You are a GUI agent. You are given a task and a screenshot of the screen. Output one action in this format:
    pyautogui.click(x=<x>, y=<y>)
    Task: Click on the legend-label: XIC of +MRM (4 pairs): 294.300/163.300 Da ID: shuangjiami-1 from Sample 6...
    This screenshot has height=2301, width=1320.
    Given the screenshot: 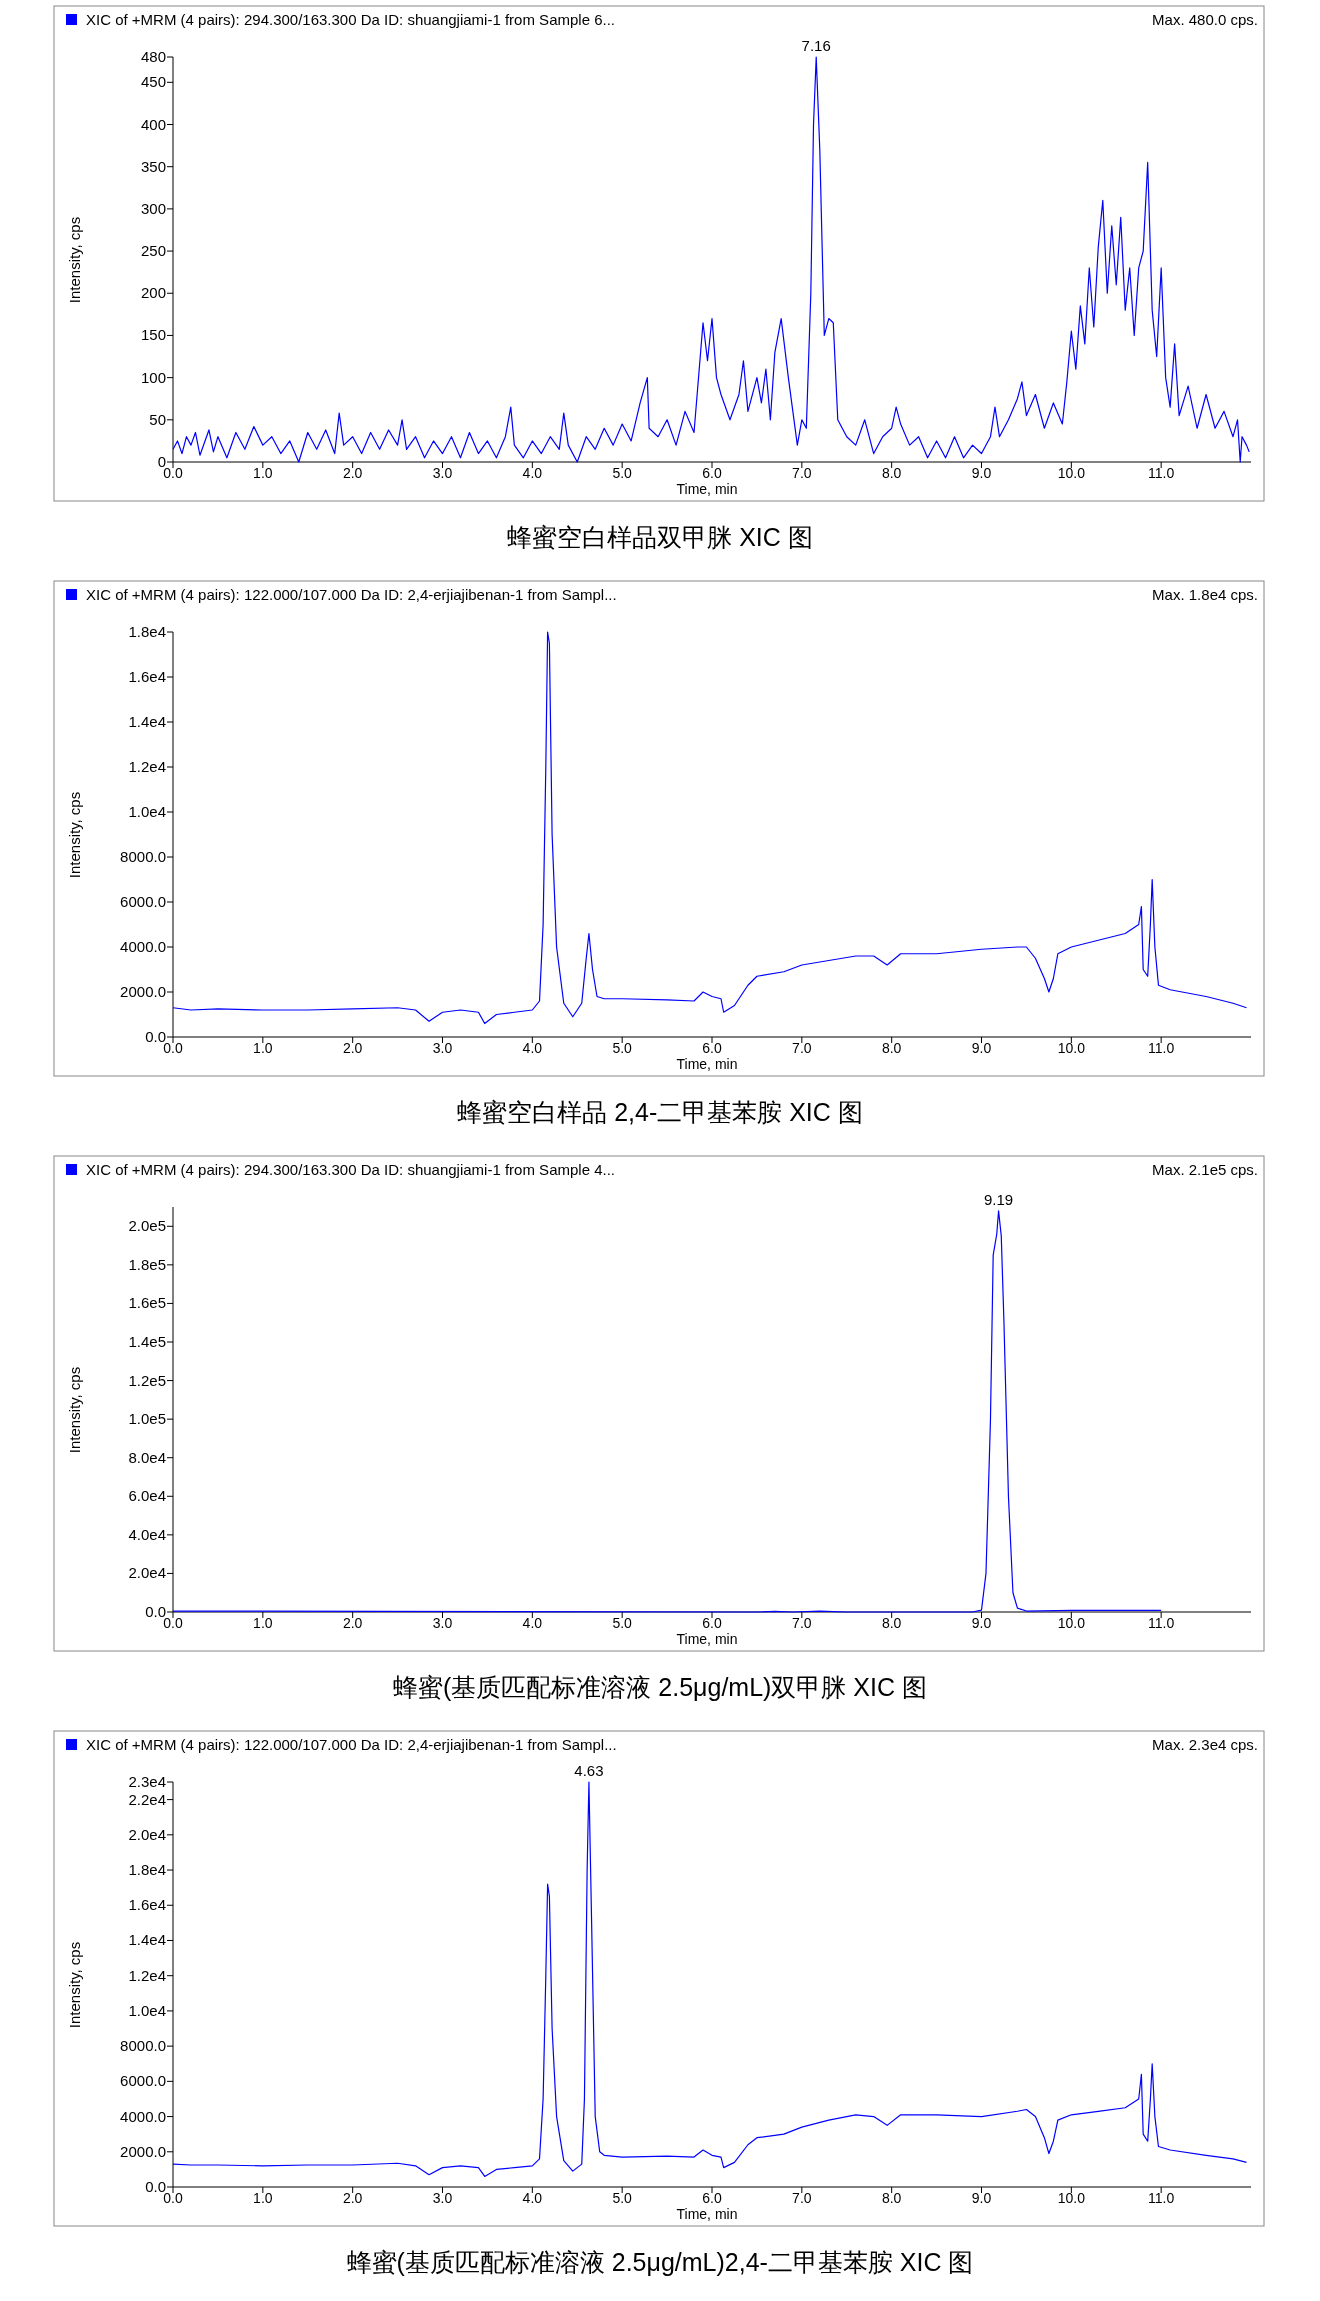 What is the action you would take?
    pyautogui.click(x=350, y=19)
    